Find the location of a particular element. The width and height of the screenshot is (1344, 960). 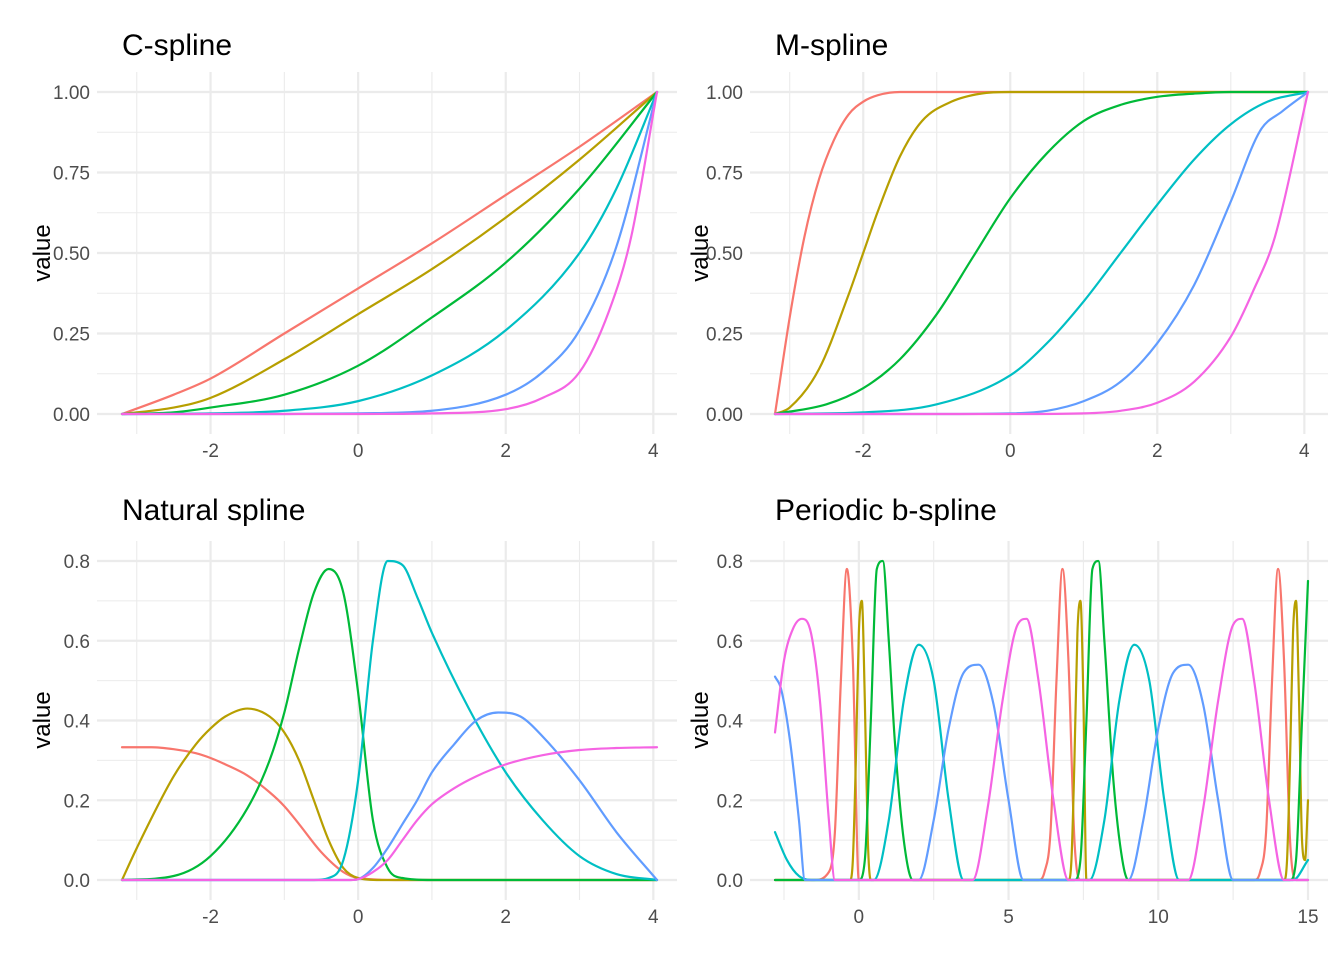

panel-title: M-spline is located at coordinates (831, 45).